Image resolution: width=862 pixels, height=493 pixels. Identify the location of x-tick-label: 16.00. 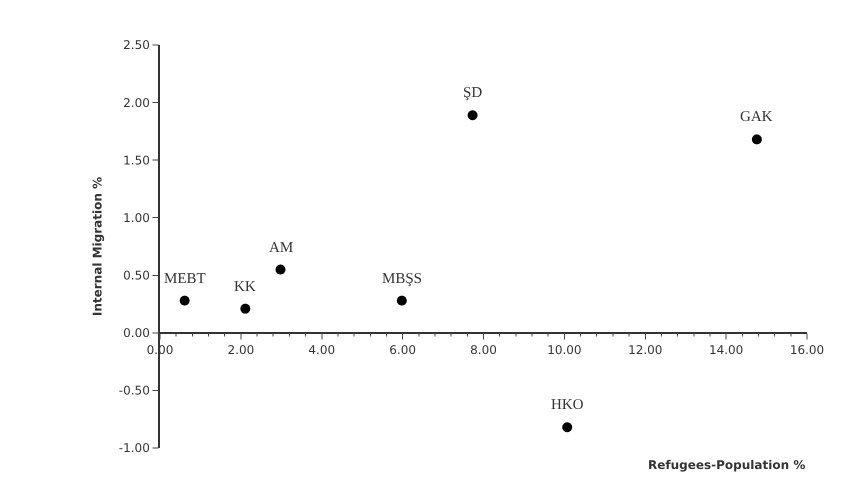
(807, 350).